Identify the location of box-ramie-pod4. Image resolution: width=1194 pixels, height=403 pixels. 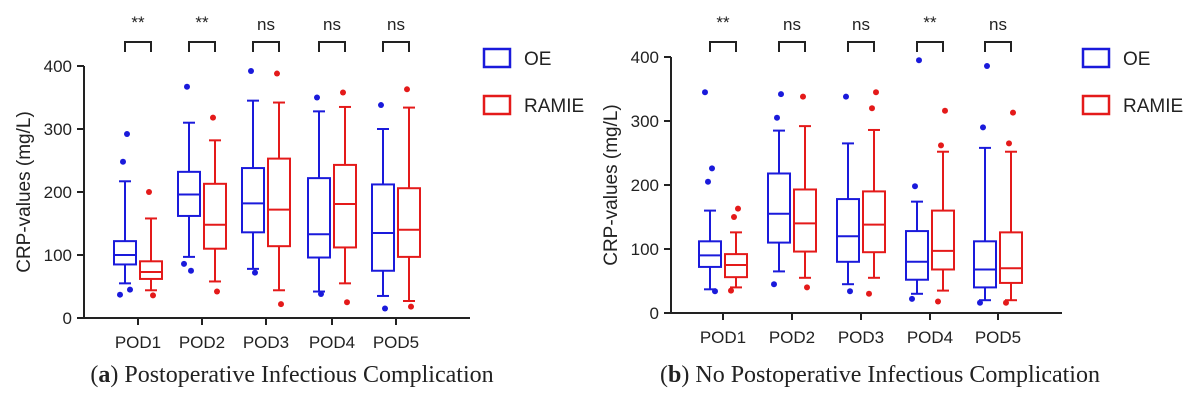
(943, 206).